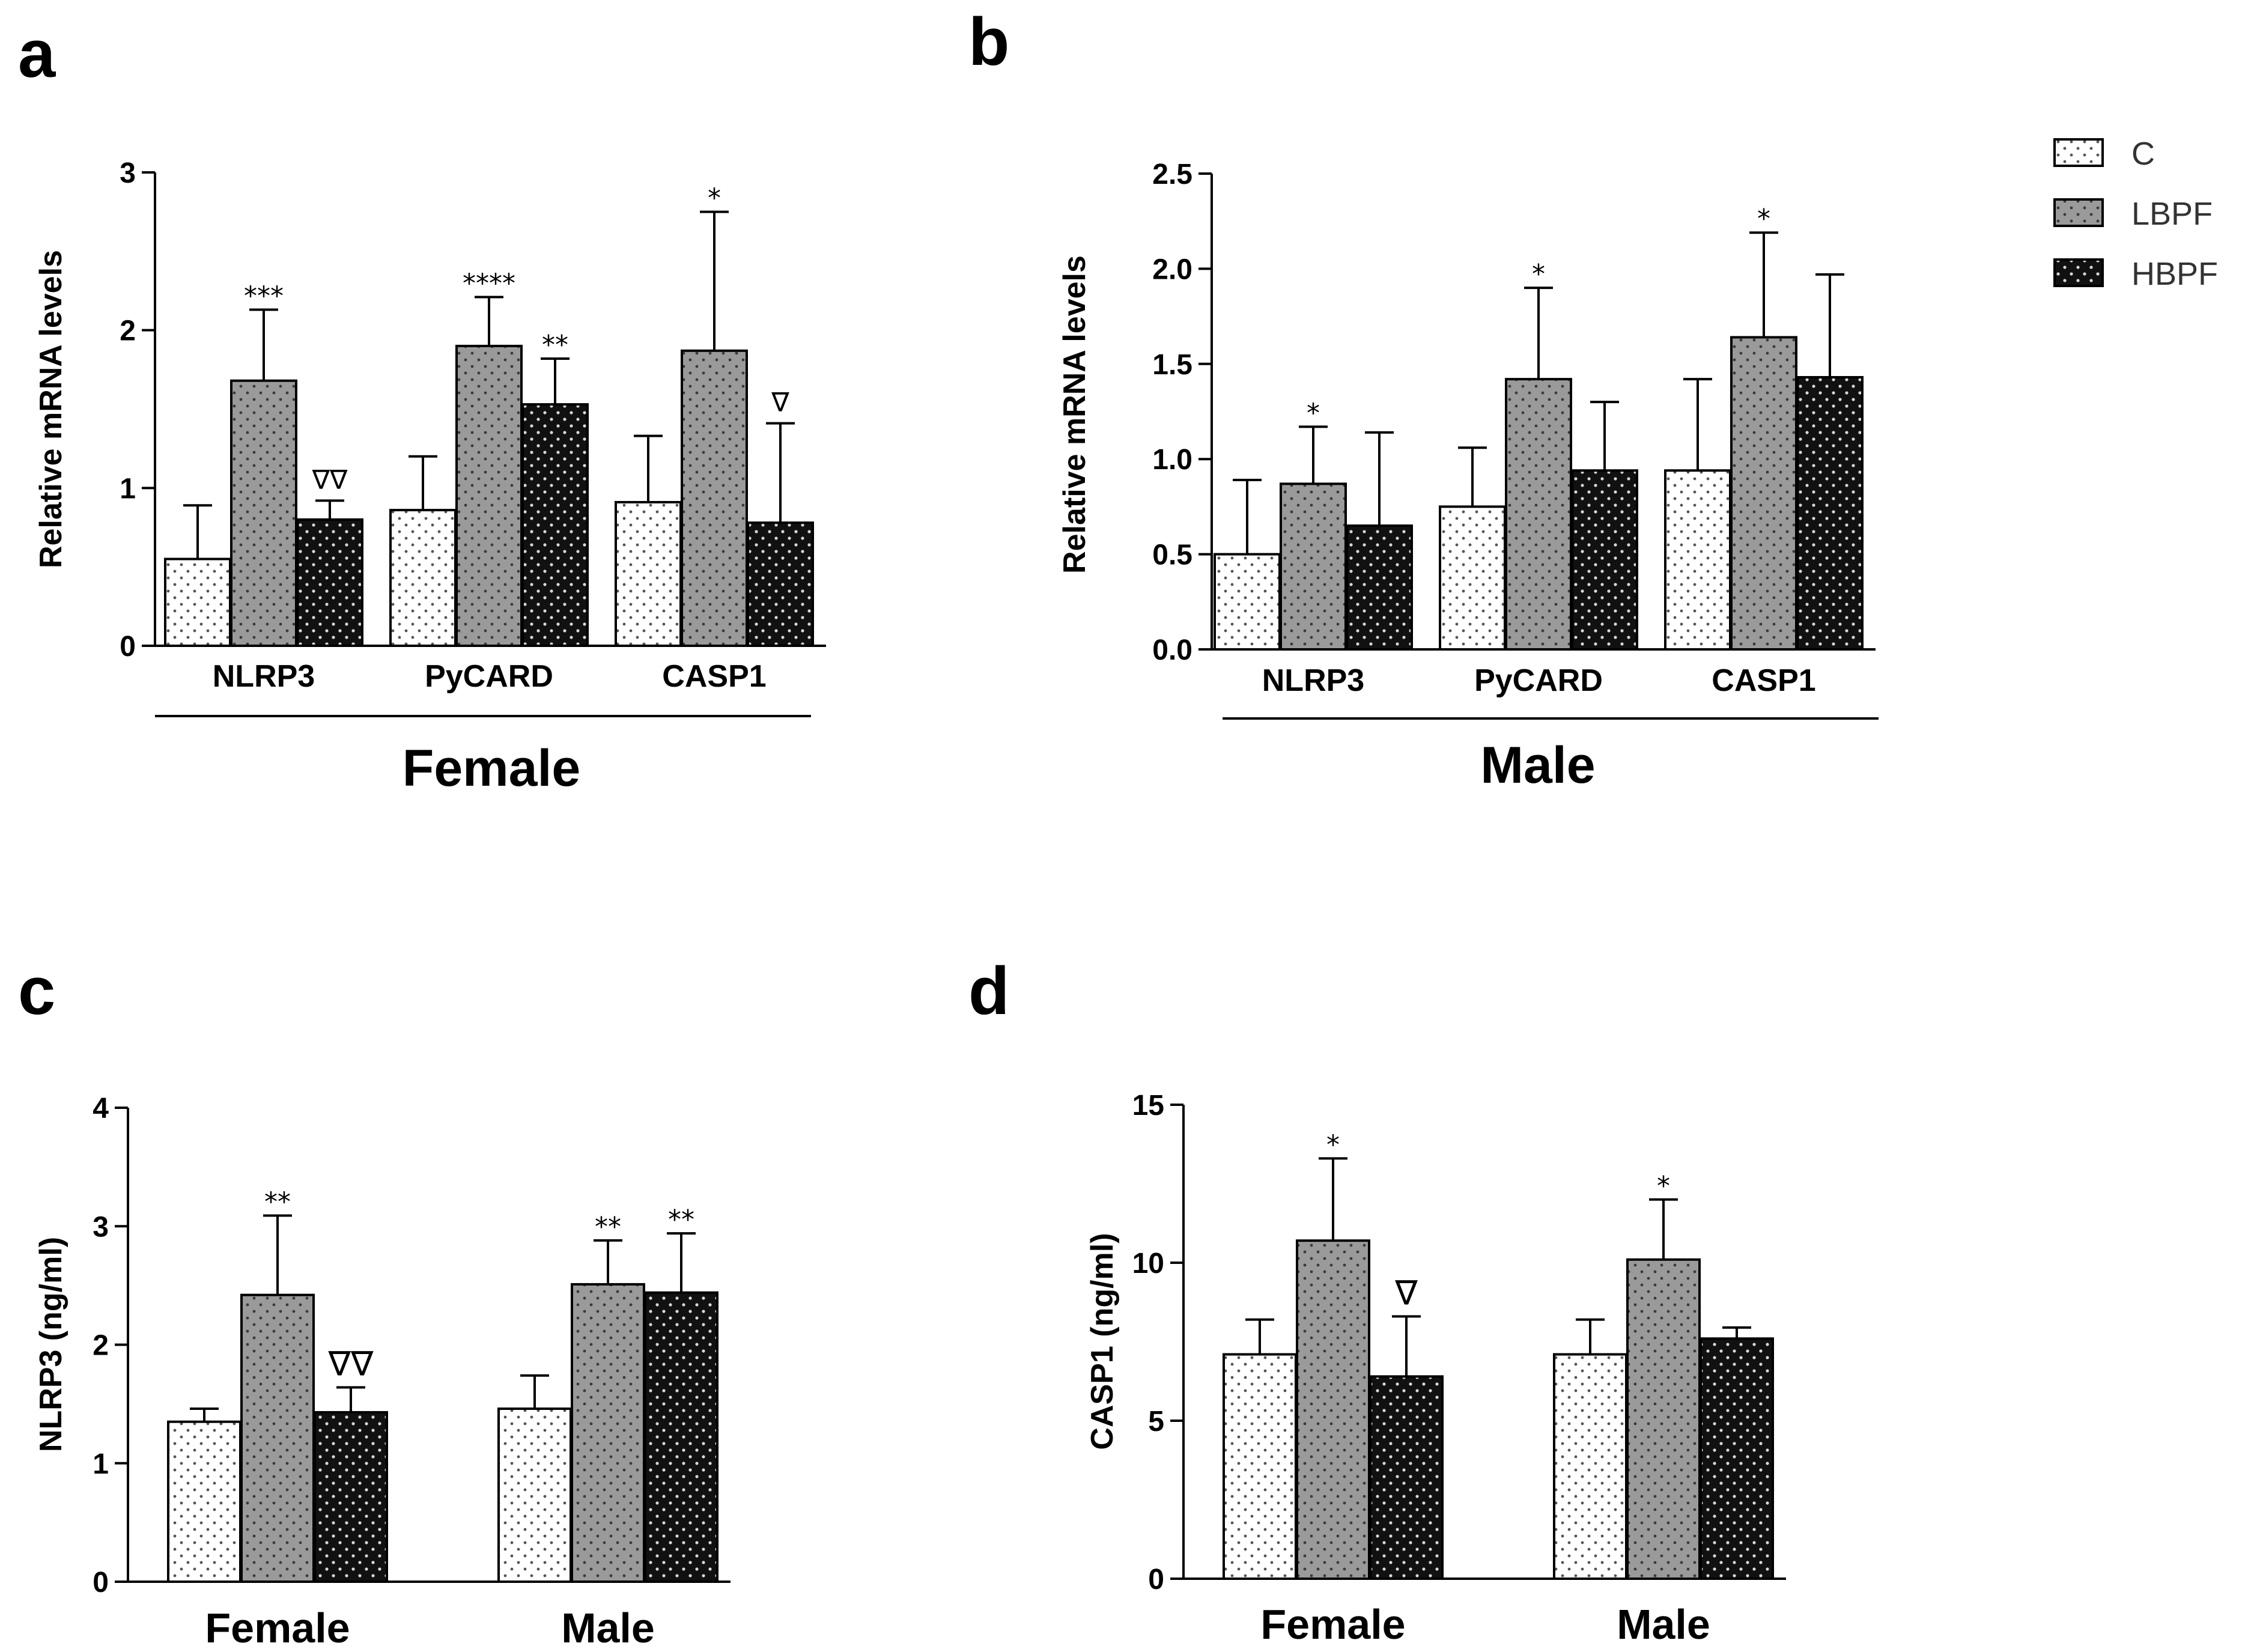 Image resolution: width=2245 pixels, height=1652 pixels. What do you see at coordinates (101, 1227) in the screenshot?
I see `y-tick-label-c-3: 3` at bounding box center [101, 1227].